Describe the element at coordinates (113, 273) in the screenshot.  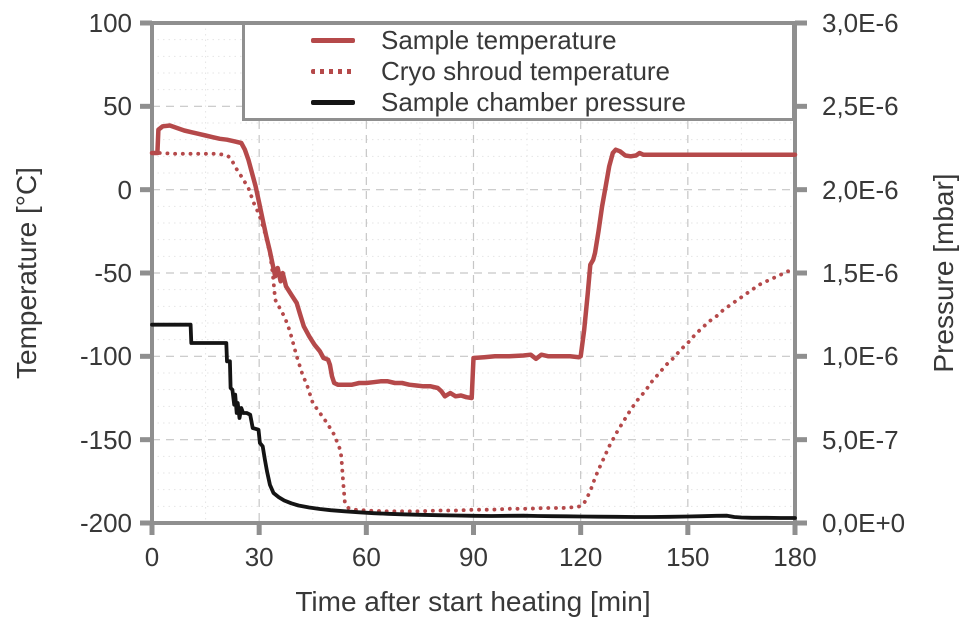
I see `y-left-tick-label: -50` at that location.